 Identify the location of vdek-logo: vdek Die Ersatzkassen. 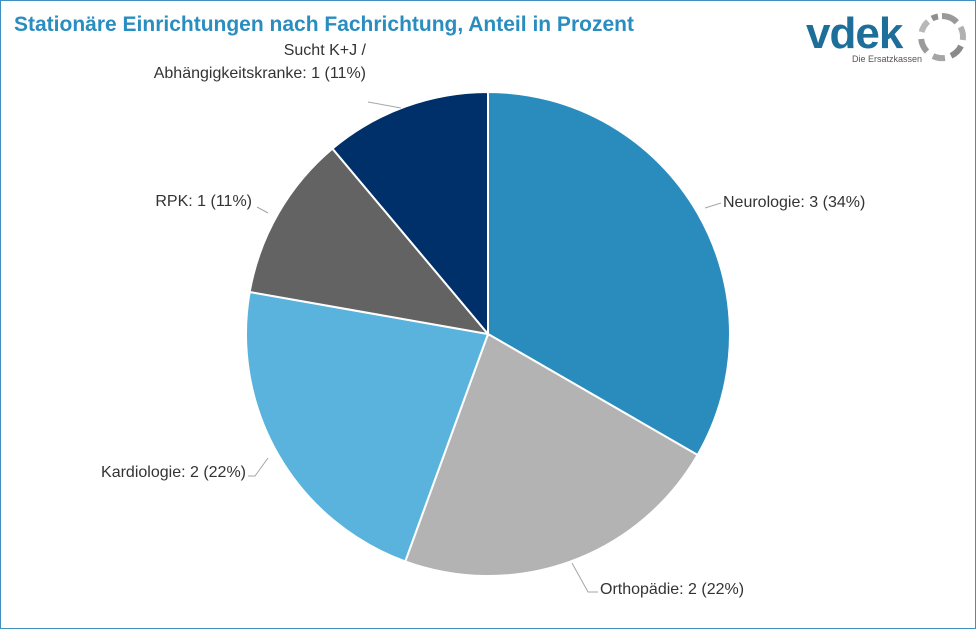
(887, 39).